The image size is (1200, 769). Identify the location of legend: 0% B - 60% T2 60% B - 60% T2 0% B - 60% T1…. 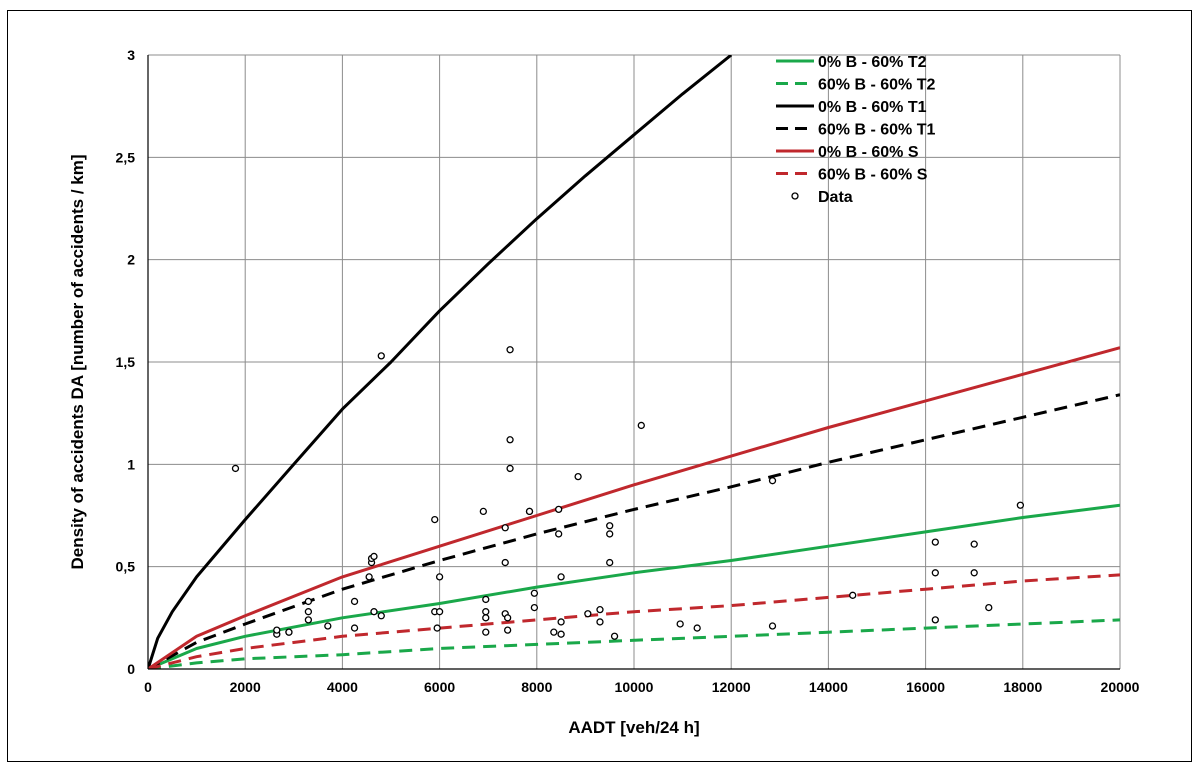
(855, 130).